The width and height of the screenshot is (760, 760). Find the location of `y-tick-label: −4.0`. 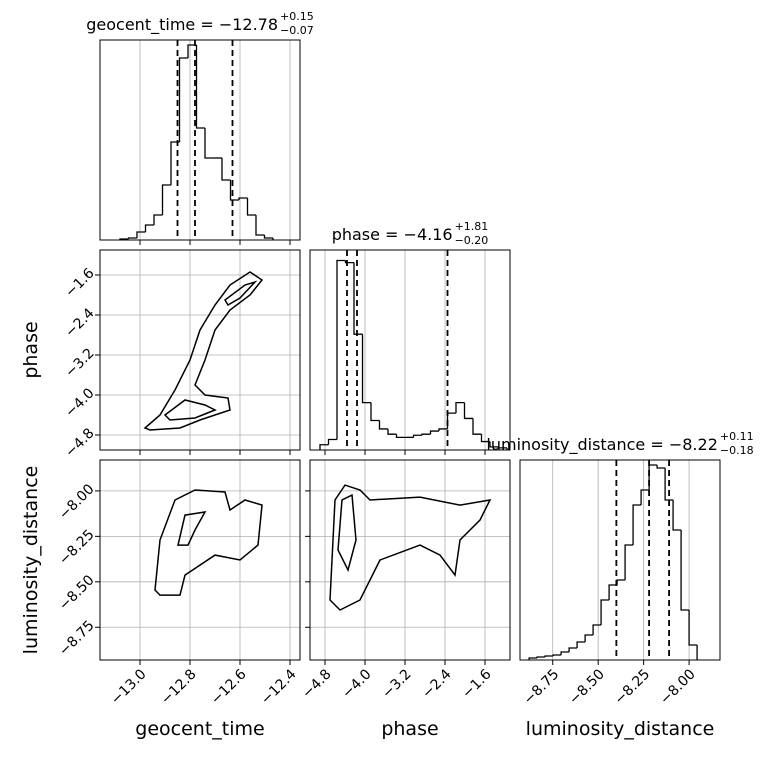

y-tick-label: −4.0 is located at coordinates (79, 402).